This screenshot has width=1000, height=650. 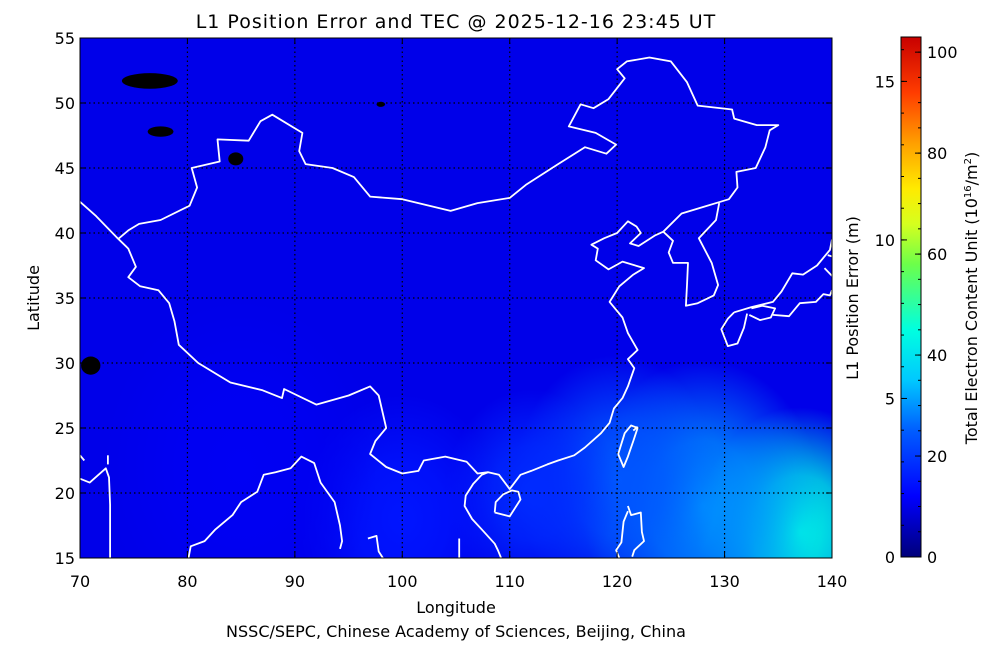 What do you see at coordinates (971, 174) in the screenshot?
I see `tec-label-mid: /m` at bounding box center [971, 174].